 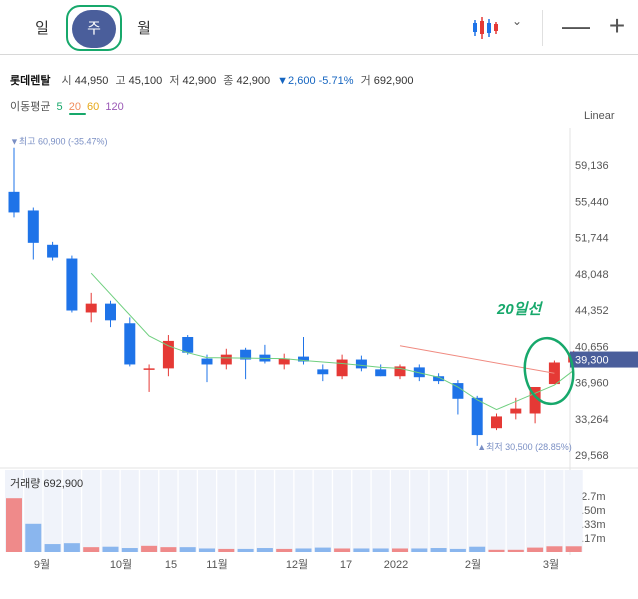 What do you see at coordinates (114, 107) in the screenshot?
I see `ma-120: 120` at bounding box center [114, 107].